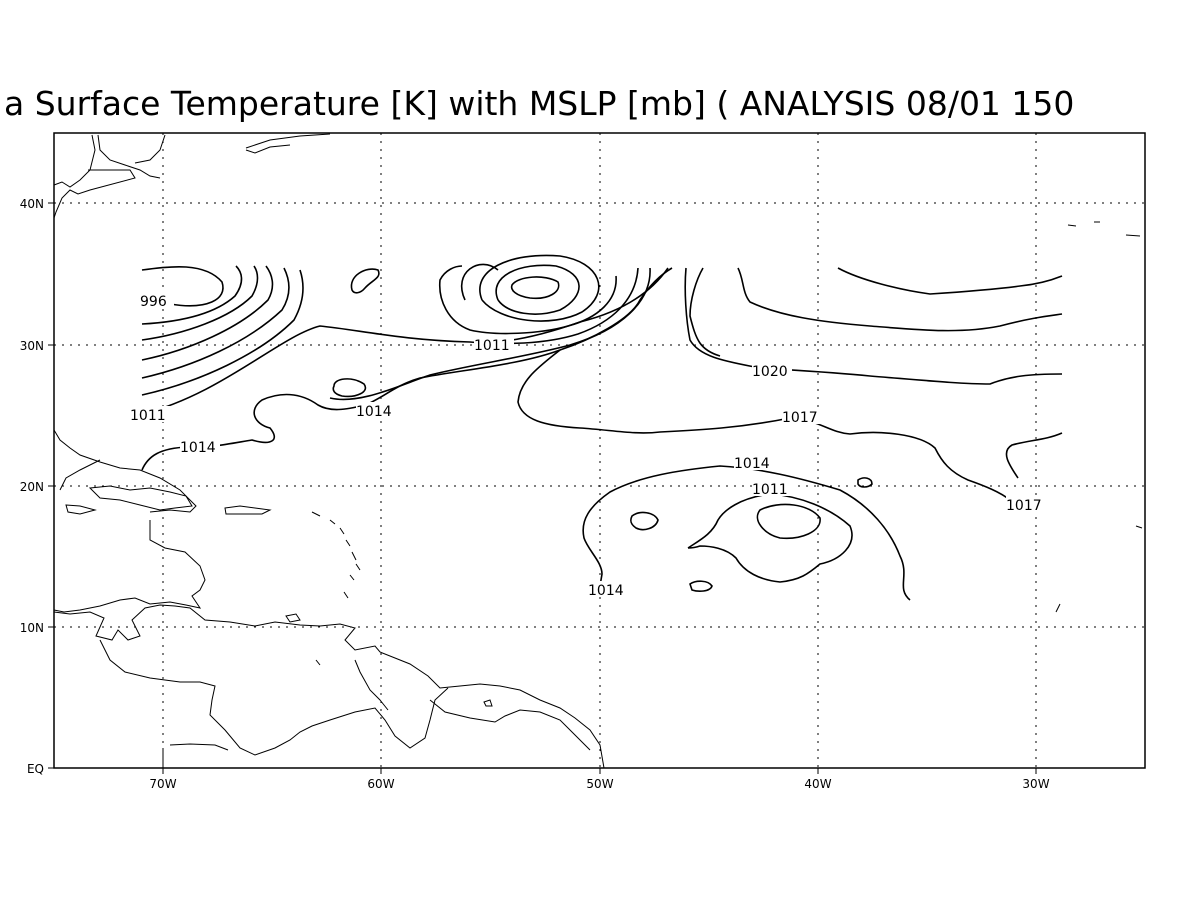 The image size is (1200, 900). Describe the element at coordinates (32, 204) in the screenshot. I see `lat-tick-label: 40N` at that location.